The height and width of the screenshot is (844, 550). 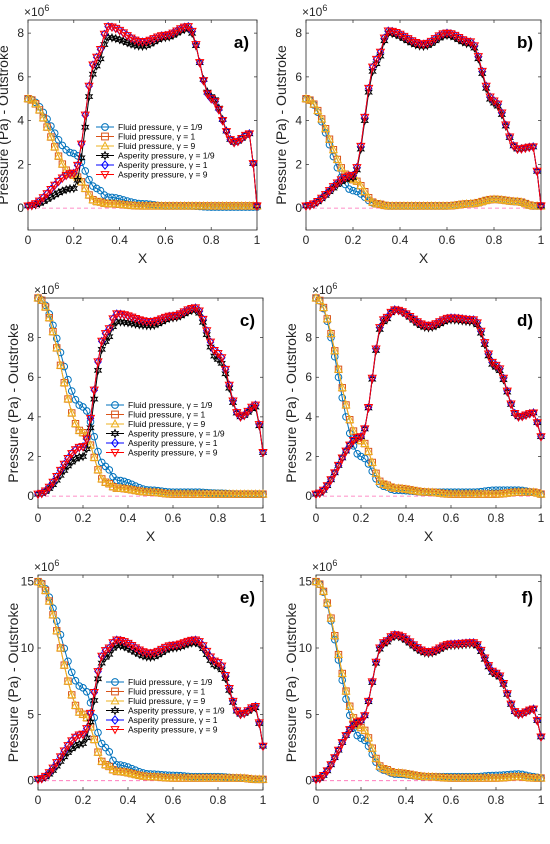 What do you see at coordinates (218, 800) in the screenshot?
I see `x-tick-label: 0.8` at bounding box center [218, 800].